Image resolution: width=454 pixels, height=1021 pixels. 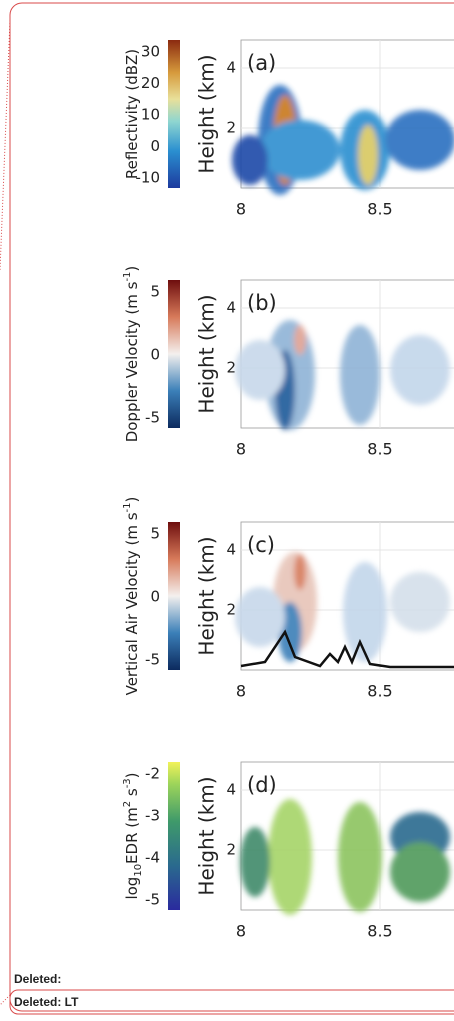 What do you see at coordinates (132, 888) in the screenshot?
I see `label-part: log` at bounding box center [132, 888].